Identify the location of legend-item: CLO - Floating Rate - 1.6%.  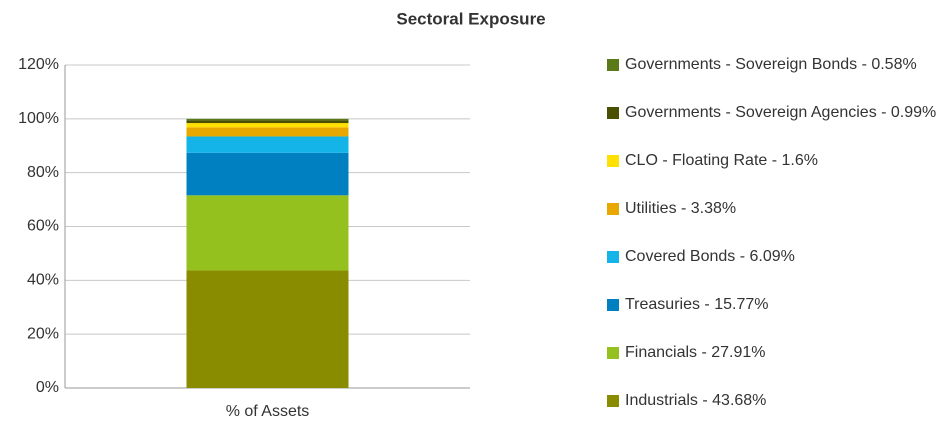
(772, 161).